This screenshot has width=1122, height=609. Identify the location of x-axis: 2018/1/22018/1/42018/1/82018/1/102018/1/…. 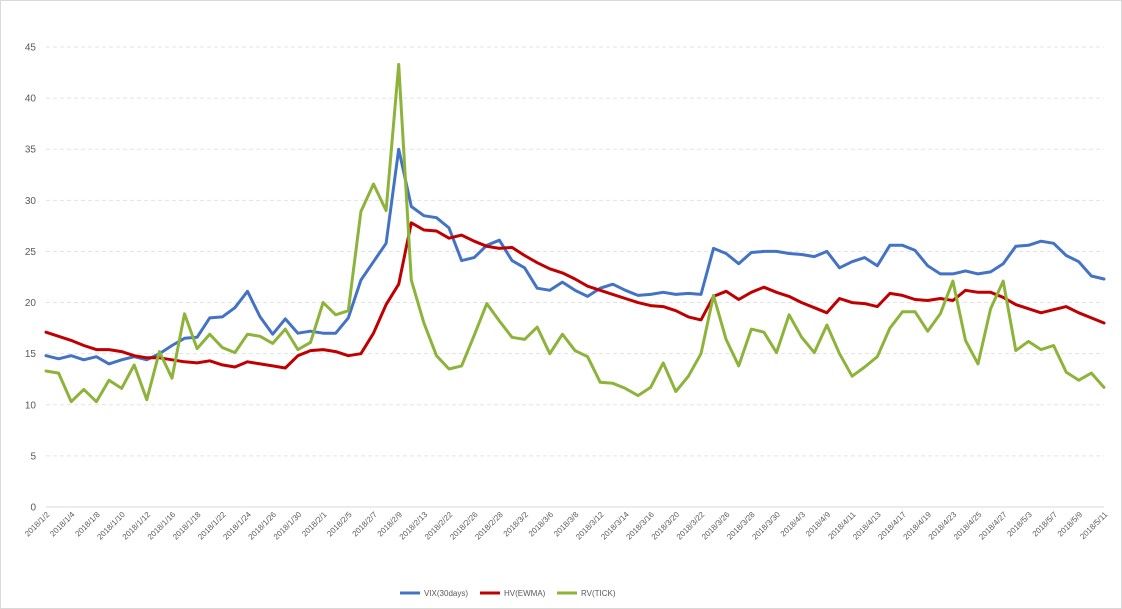
(566, 526).